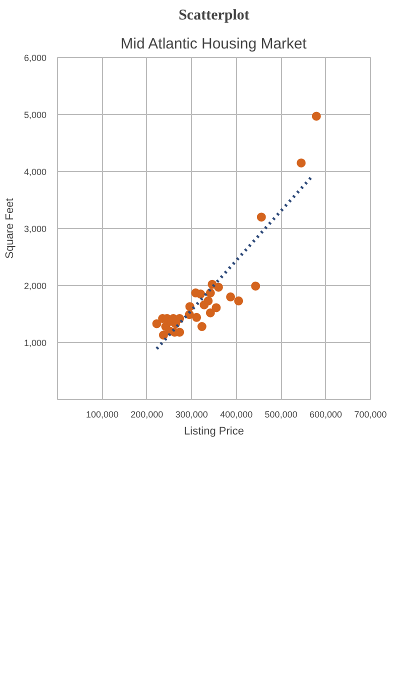 This screenshot has width=401, height=700. I want to click on chart-title: Mid Atlantic Housing Market, so click(214, 44).